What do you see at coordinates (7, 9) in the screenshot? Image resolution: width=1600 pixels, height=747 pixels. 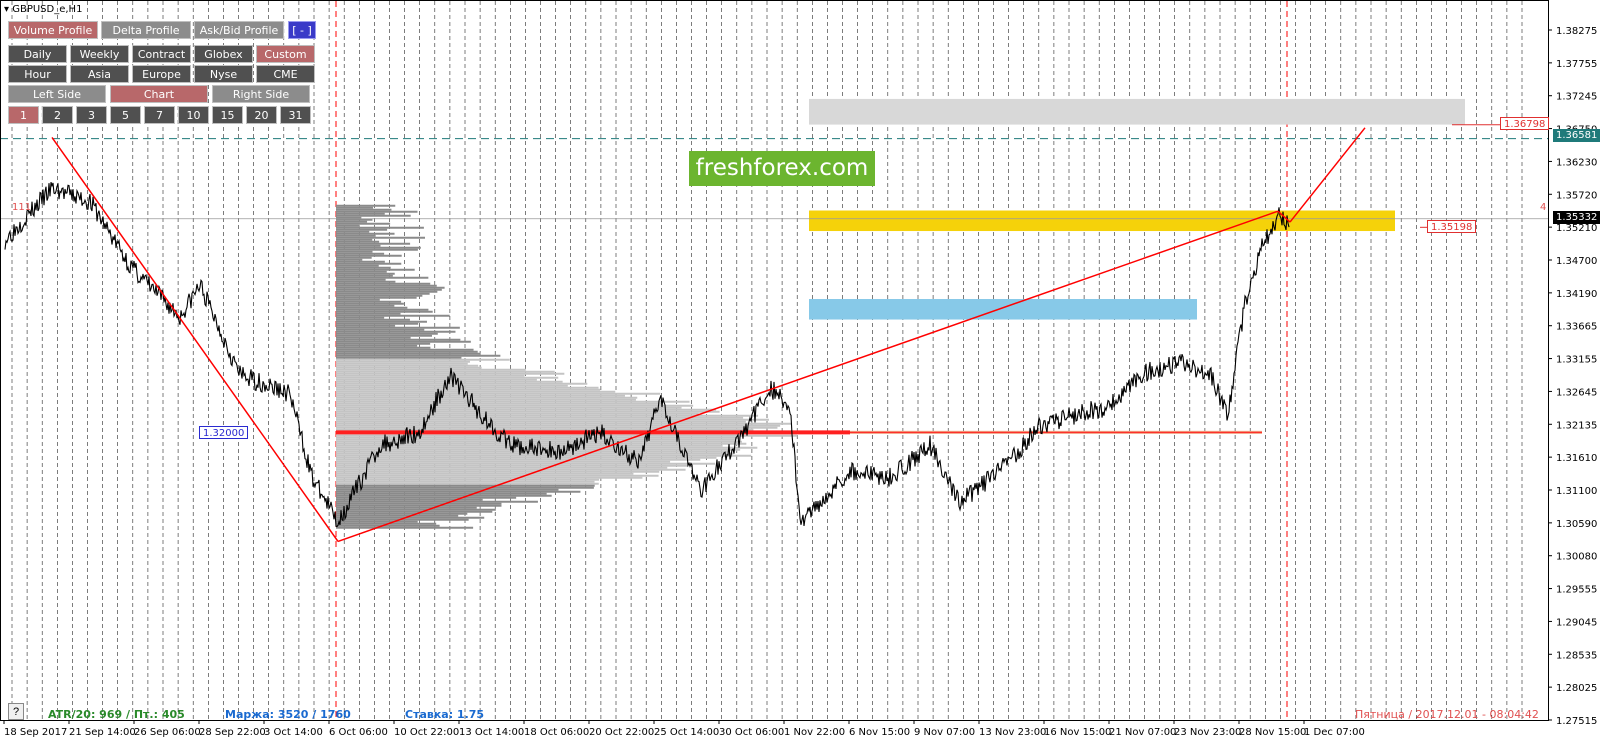 I see `menu-triangle-icon: ▾` at bounding box center [7, 9].